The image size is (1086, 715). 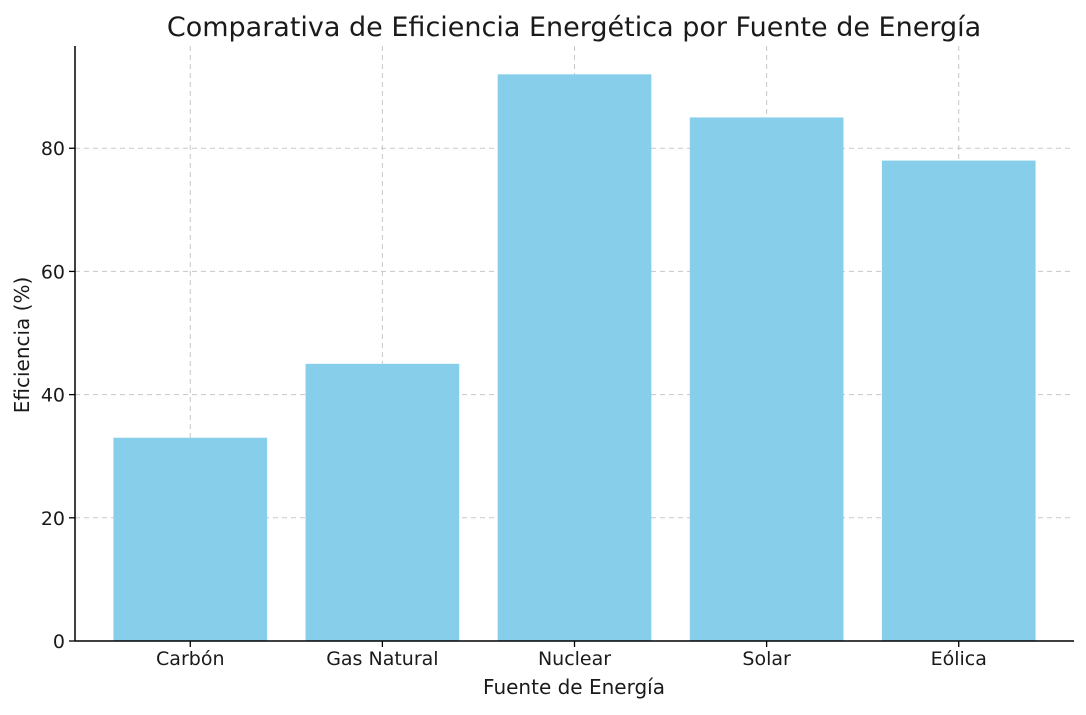 What do you see at coordinates (53, 149) in the screenshot?
I see `y-tick-label: 80` at bounding box center [53, 149].